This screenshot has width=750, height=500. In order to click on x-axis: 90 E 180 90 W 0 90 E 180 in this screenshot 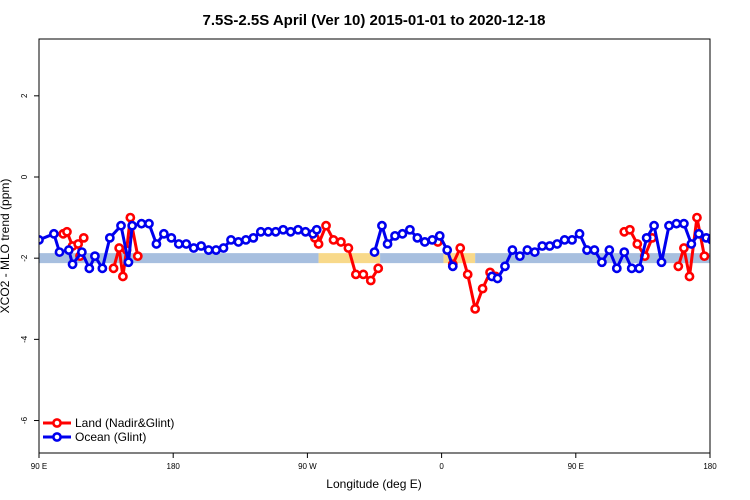, I will do `click(374, 462)`.